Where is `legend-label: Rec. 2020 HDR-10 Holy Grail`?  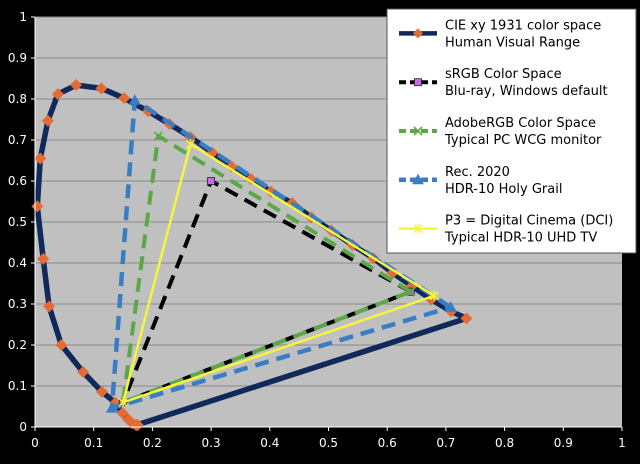
legend-label: Rec. 2020 HDR-10 Holy Grail is located at coordinates (503, 181).